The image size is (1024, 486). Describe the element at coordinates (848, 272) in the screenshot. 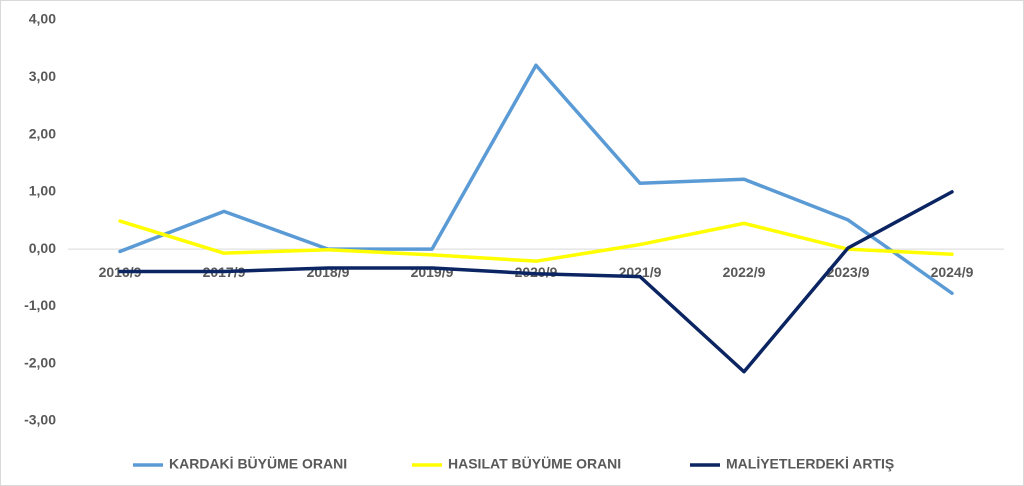

I see `x-tick-label: 2023/9` at that location.